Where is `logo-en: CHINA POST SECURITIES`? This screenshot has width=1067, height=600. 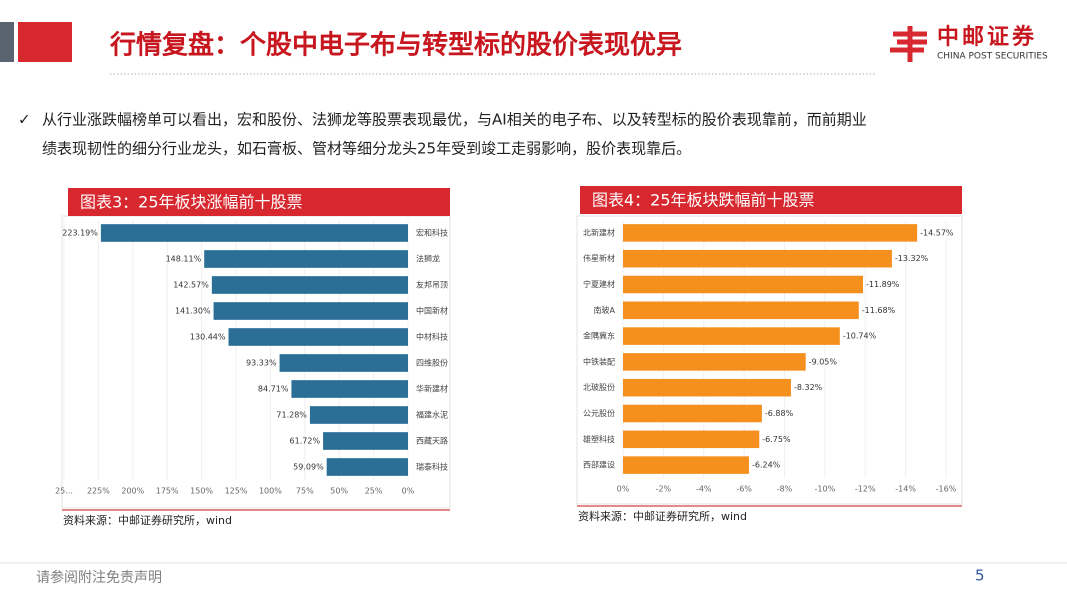 logo-en: CHINA POST SECURITIES is located at coordinates (992, 57).